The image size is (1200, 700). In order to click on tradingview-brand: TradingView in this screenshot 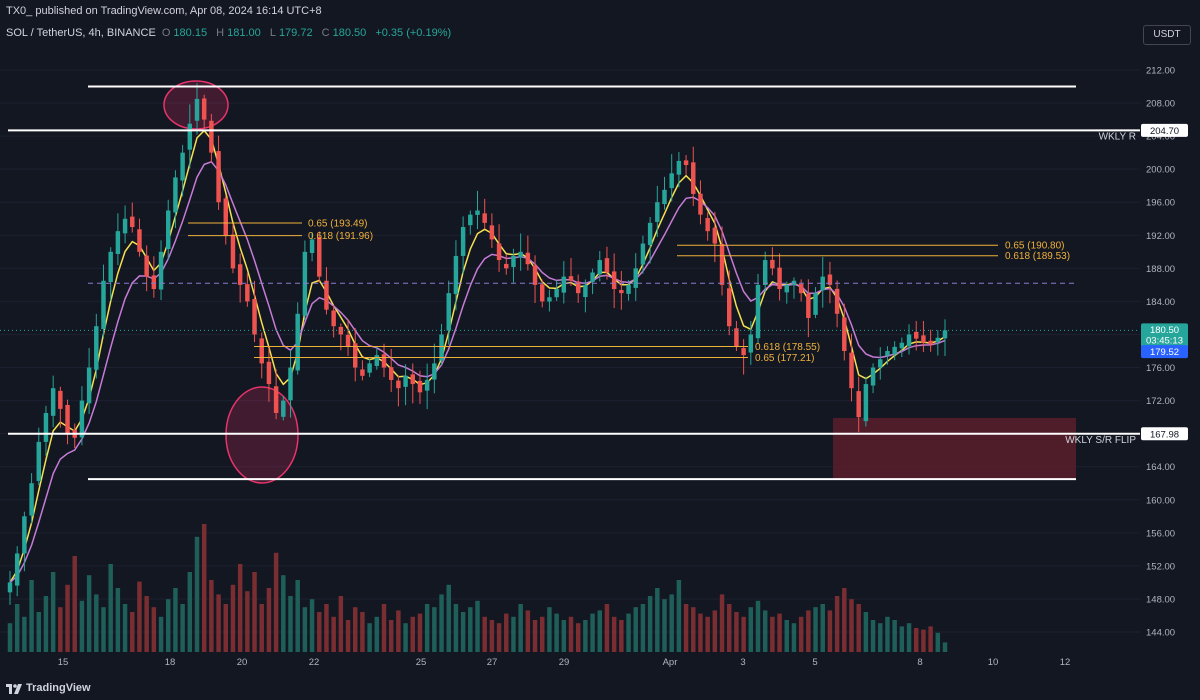, I will do `click(58, 688)`.